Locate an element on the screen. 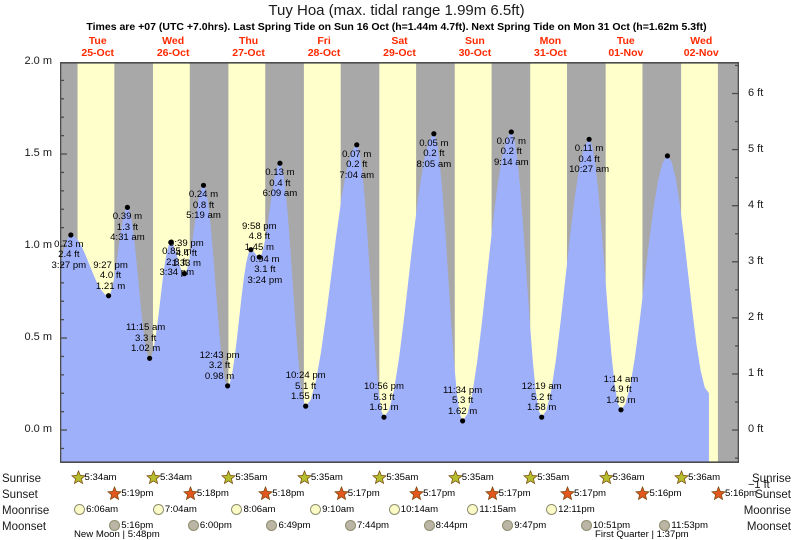 Image resolution: width=793 pixels, height=540 pixels. sunset-row-label-left: Sunset is located at coordinates (20, 495).